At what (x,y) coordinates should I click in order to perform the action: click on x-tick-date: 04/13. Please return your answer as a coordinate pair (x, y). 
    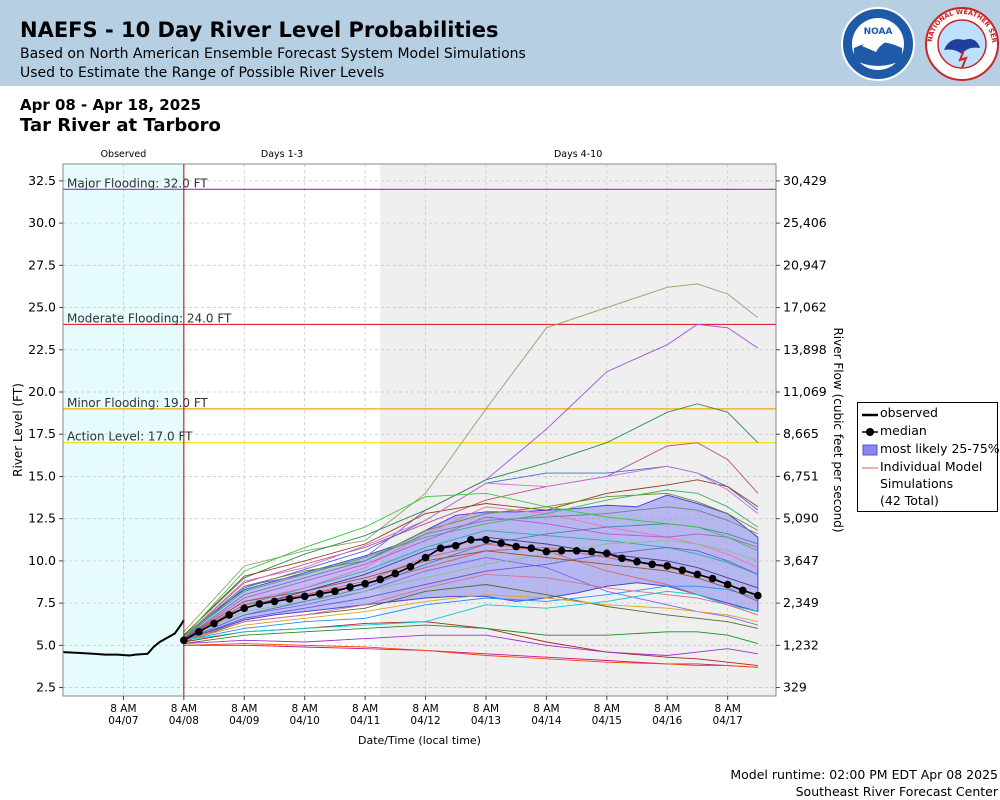
    Looking at the image, I should click on (486, 721).